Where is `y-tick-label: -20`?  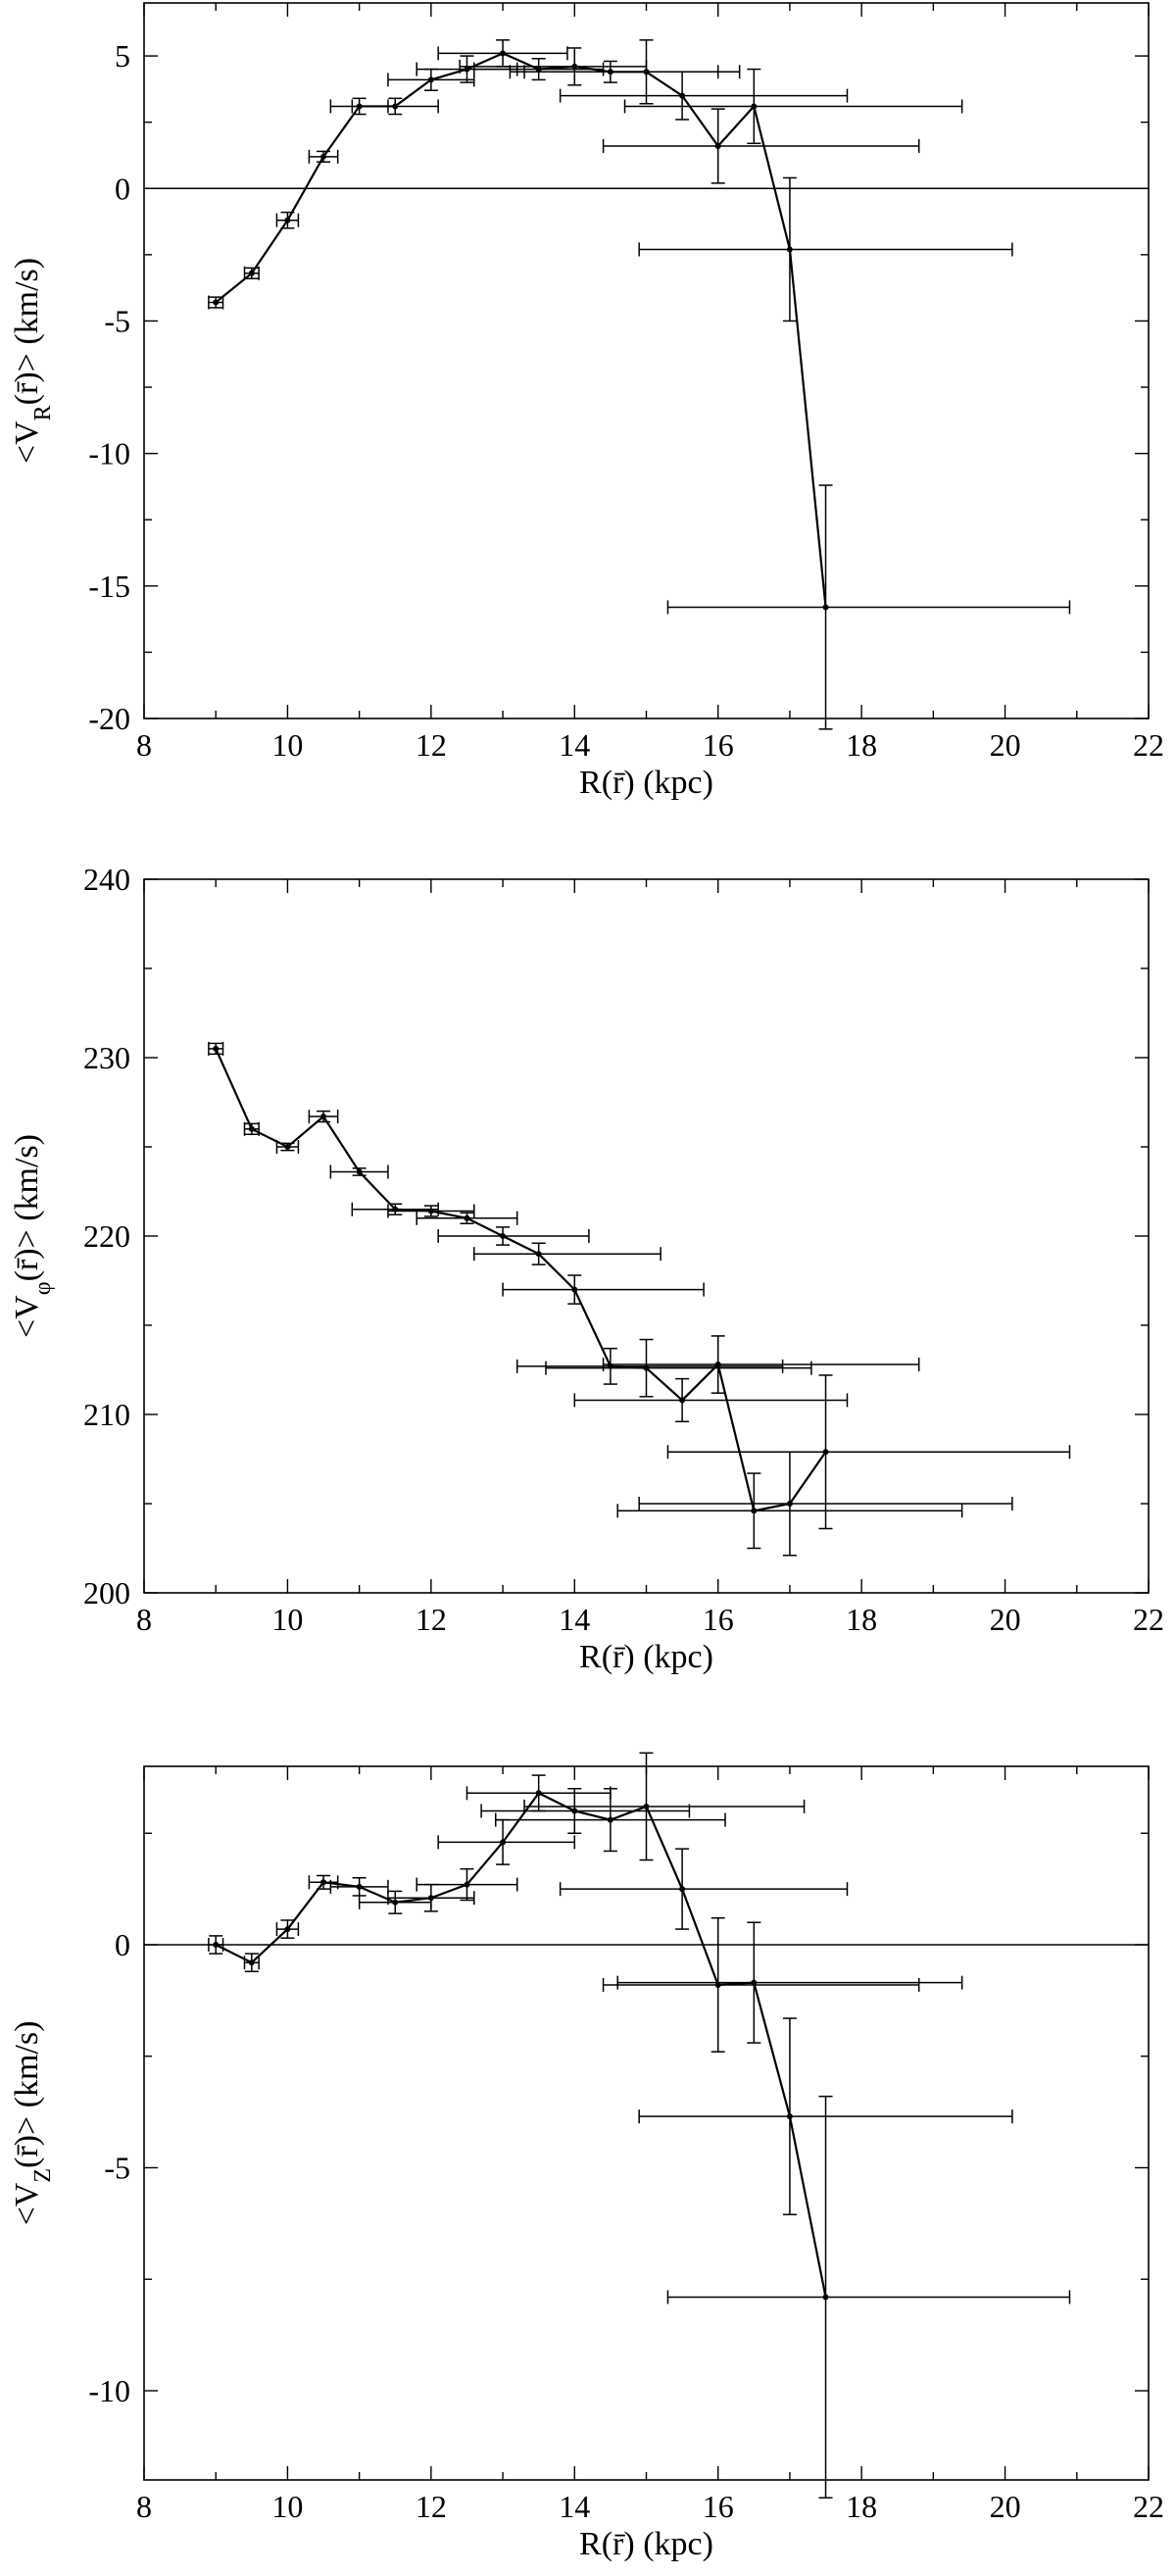
y-tick-label: -20 is located at coordinates (109, 718).